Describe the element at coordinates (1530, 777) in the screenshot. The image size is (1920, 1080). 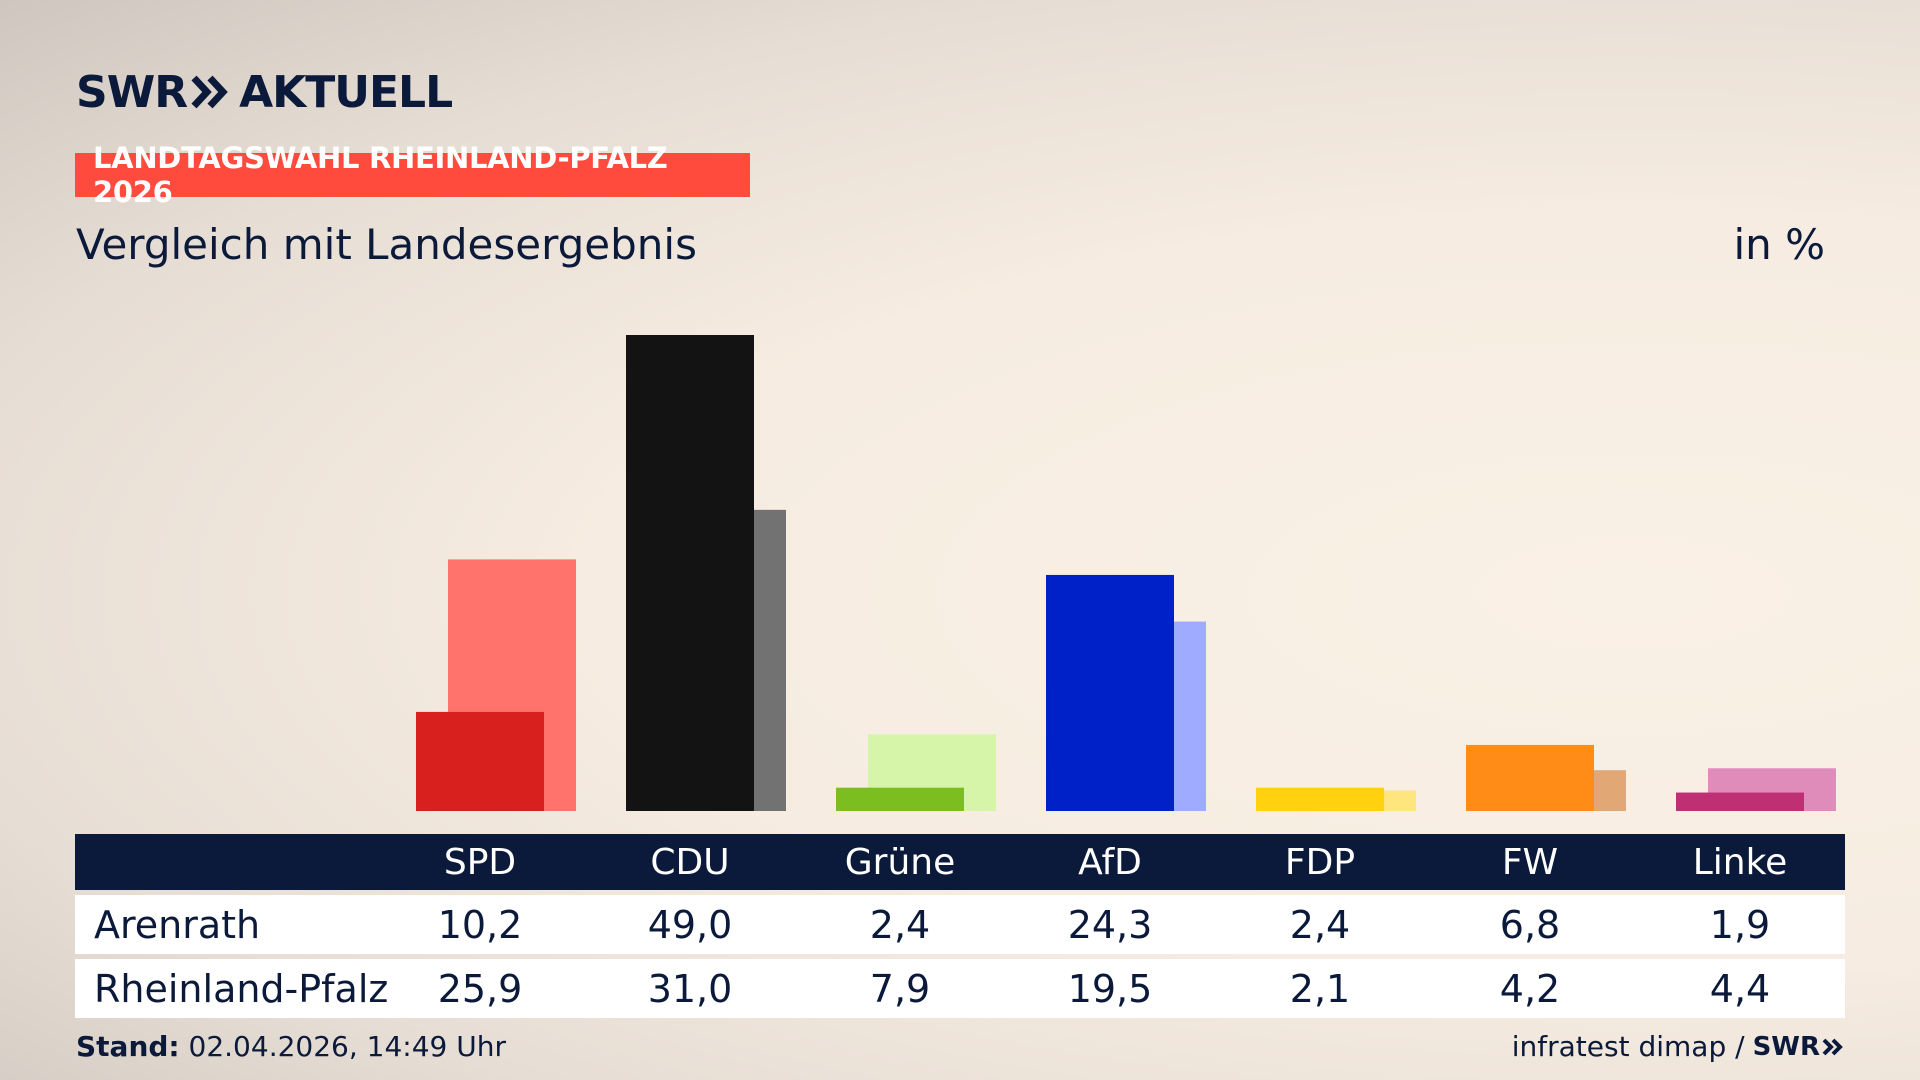
I see `bar-local-fw` at that location.